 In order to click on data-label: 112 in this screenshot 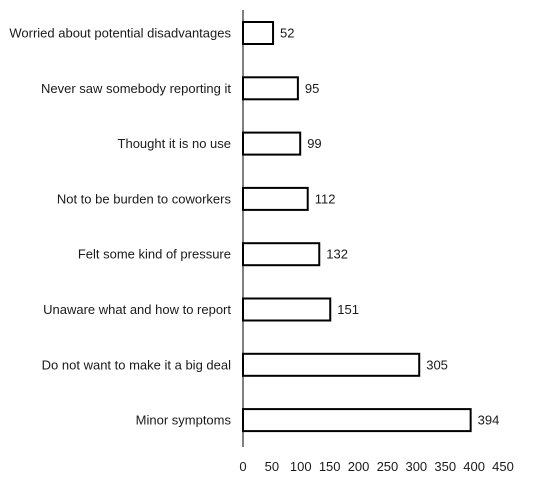, I will do `click(325, 198)`.